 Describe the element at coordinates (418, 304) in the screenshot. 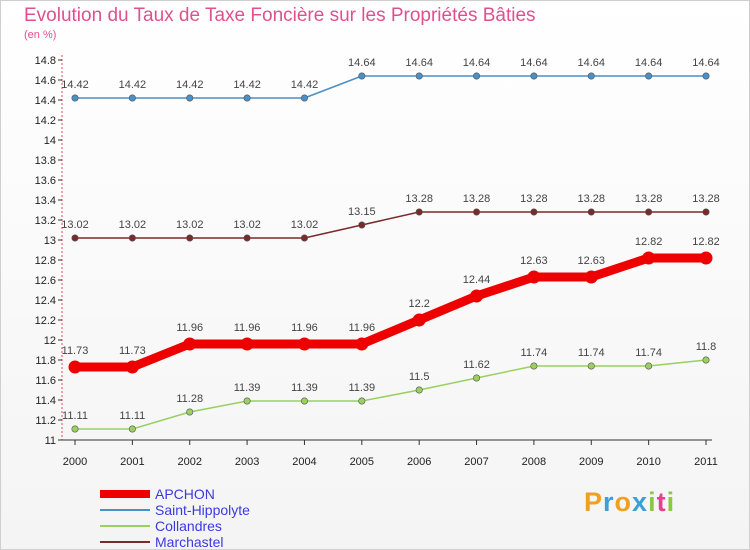

I see `data-label: 12.2` at that location.